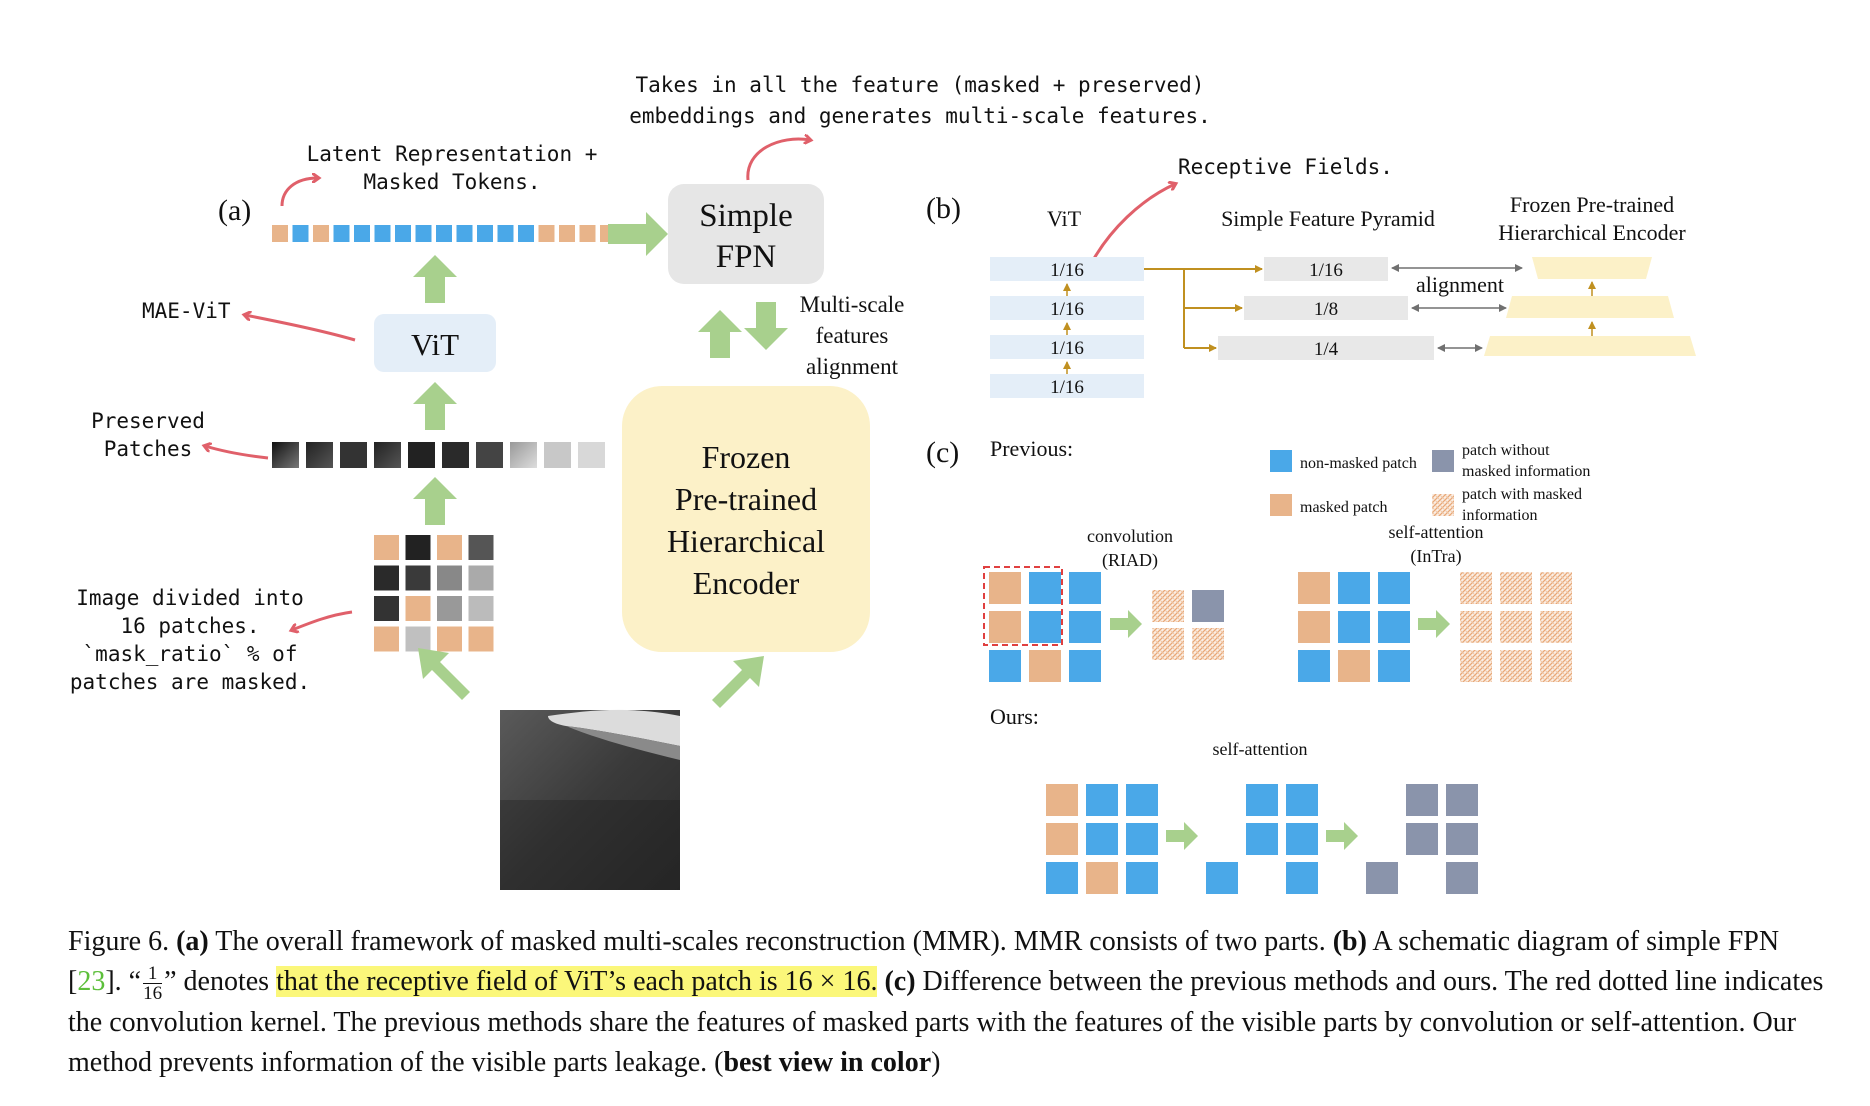 This screenshot has width=1870, height=1106. Describe the element at coordinates (746, 541) in the screenshot. I see `encoder-line3: Hierarchical` at that location.